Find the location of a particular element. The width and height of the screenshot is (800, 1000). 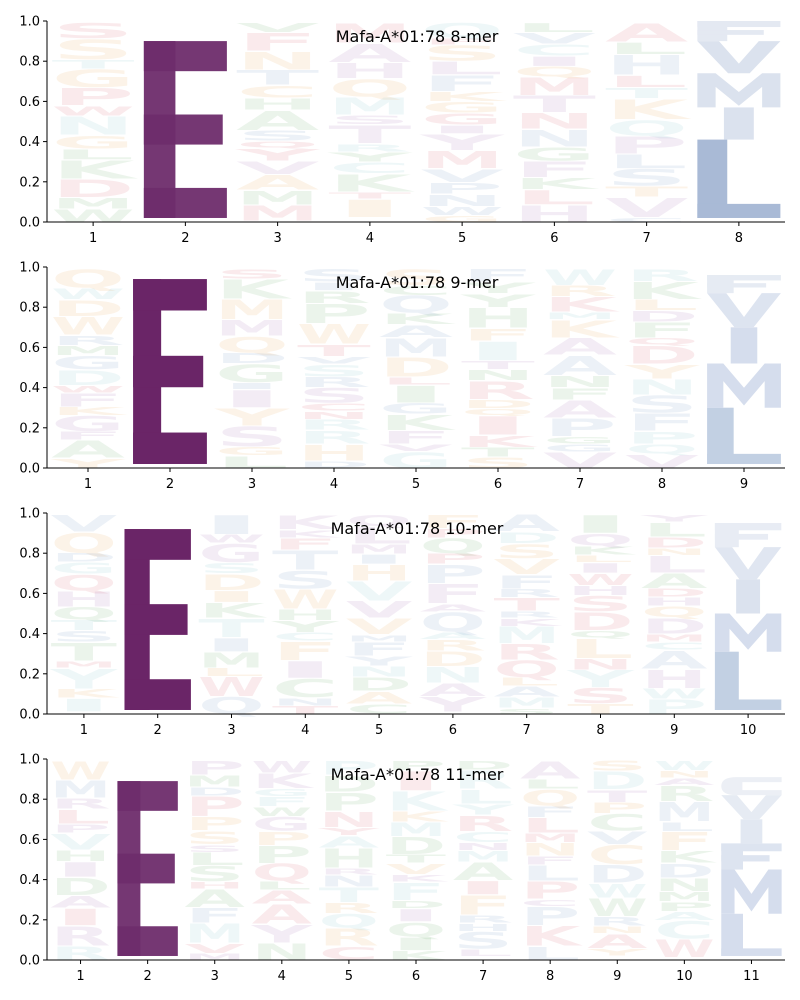

chart-title: Mafa-A*01:78 8-mer is located at coordinates (417, 36).